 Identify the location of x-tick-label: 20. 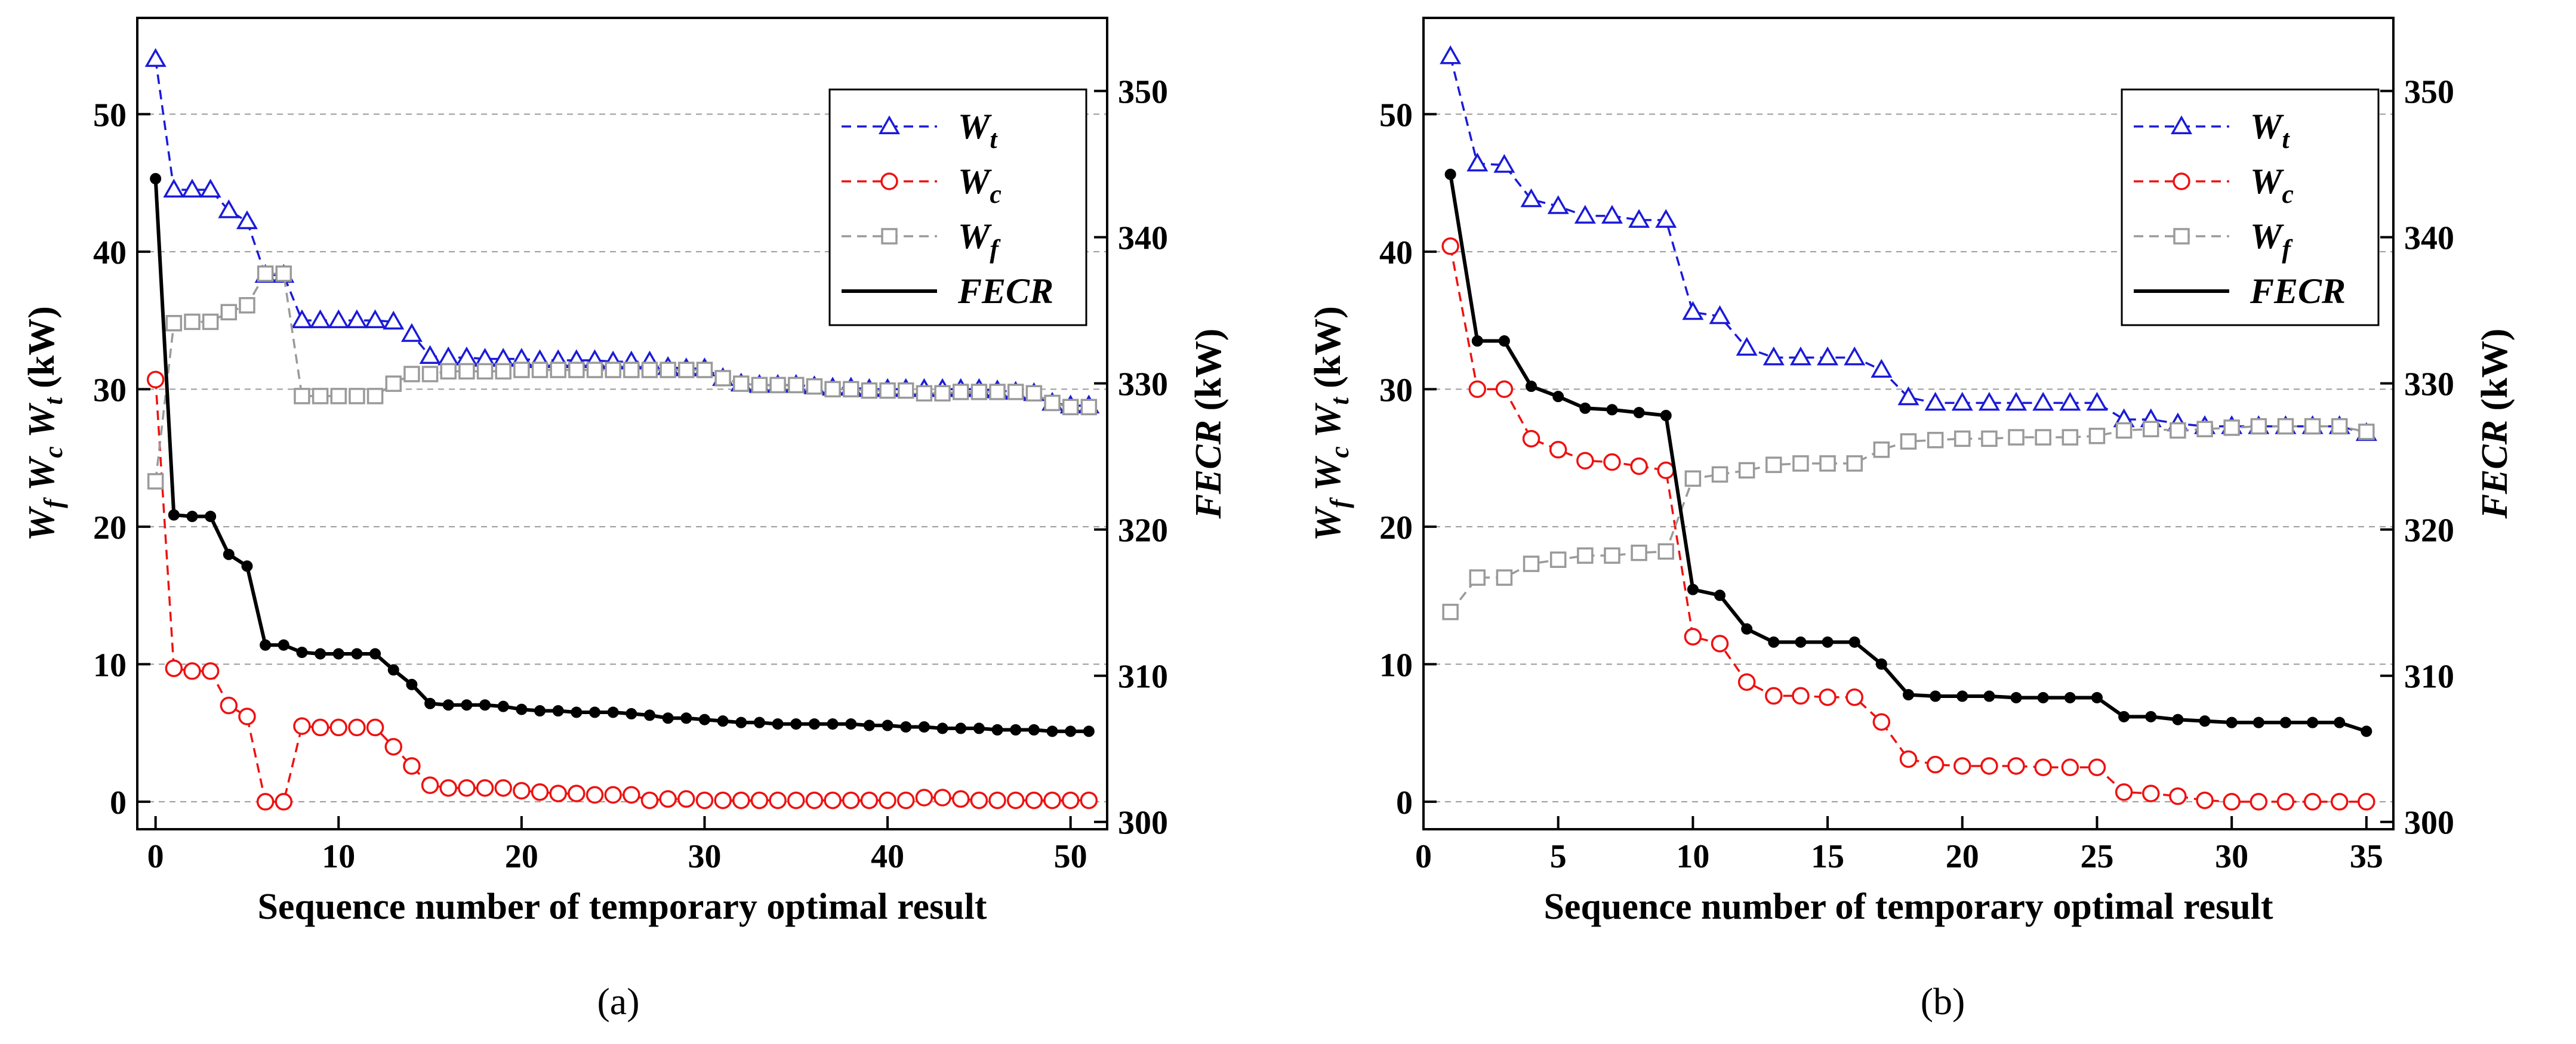
(1962, 856).